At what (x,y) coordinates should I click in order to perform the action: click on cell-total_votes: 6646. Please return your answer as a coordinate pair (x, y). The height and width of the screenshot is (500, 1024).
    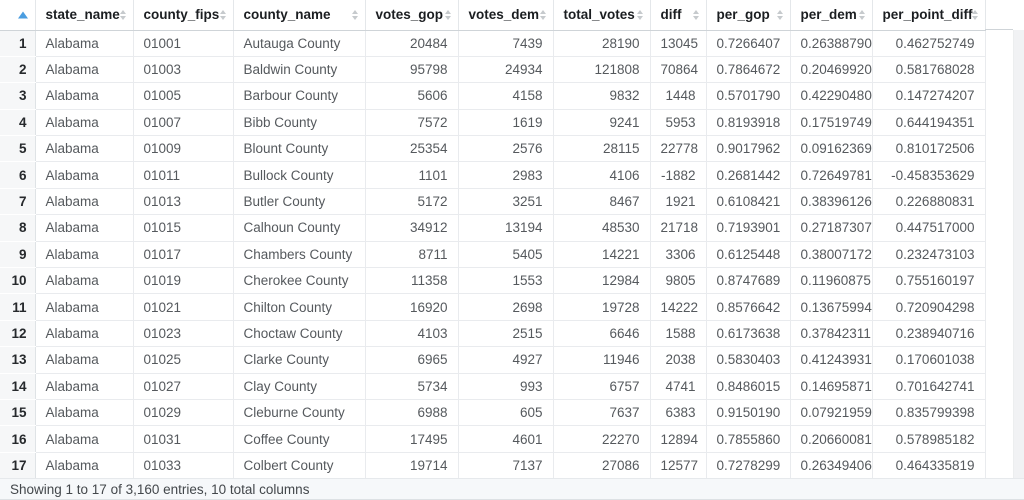
    Looking at the image, I should click on (602, 334).